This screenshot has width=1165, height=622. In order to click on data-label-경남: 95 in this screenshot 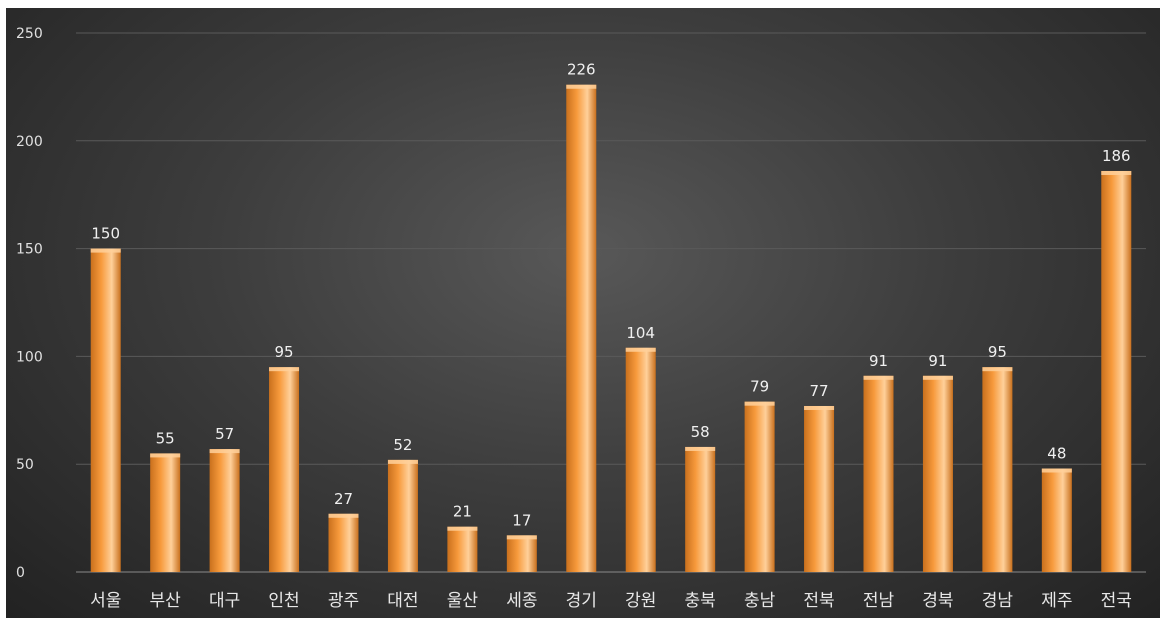, I will do `click(997, 352)`.